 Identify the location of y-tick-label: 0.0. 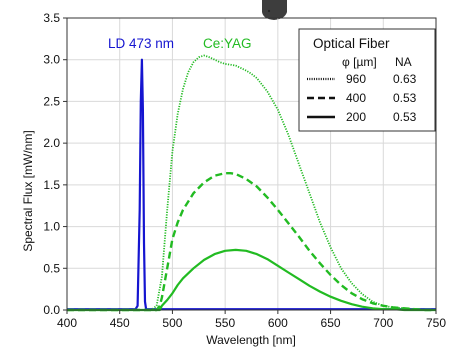
(51, 310).